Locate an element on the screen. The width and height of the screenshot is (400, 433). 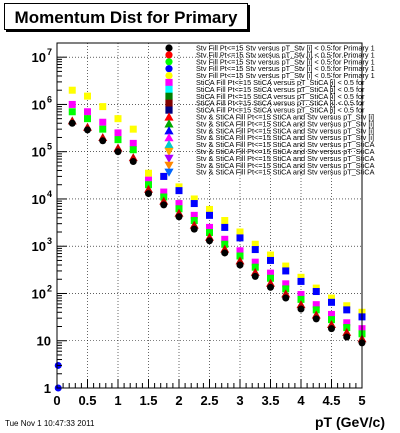
y-tick-exponent: 4 is located at coordinates (49, 194).